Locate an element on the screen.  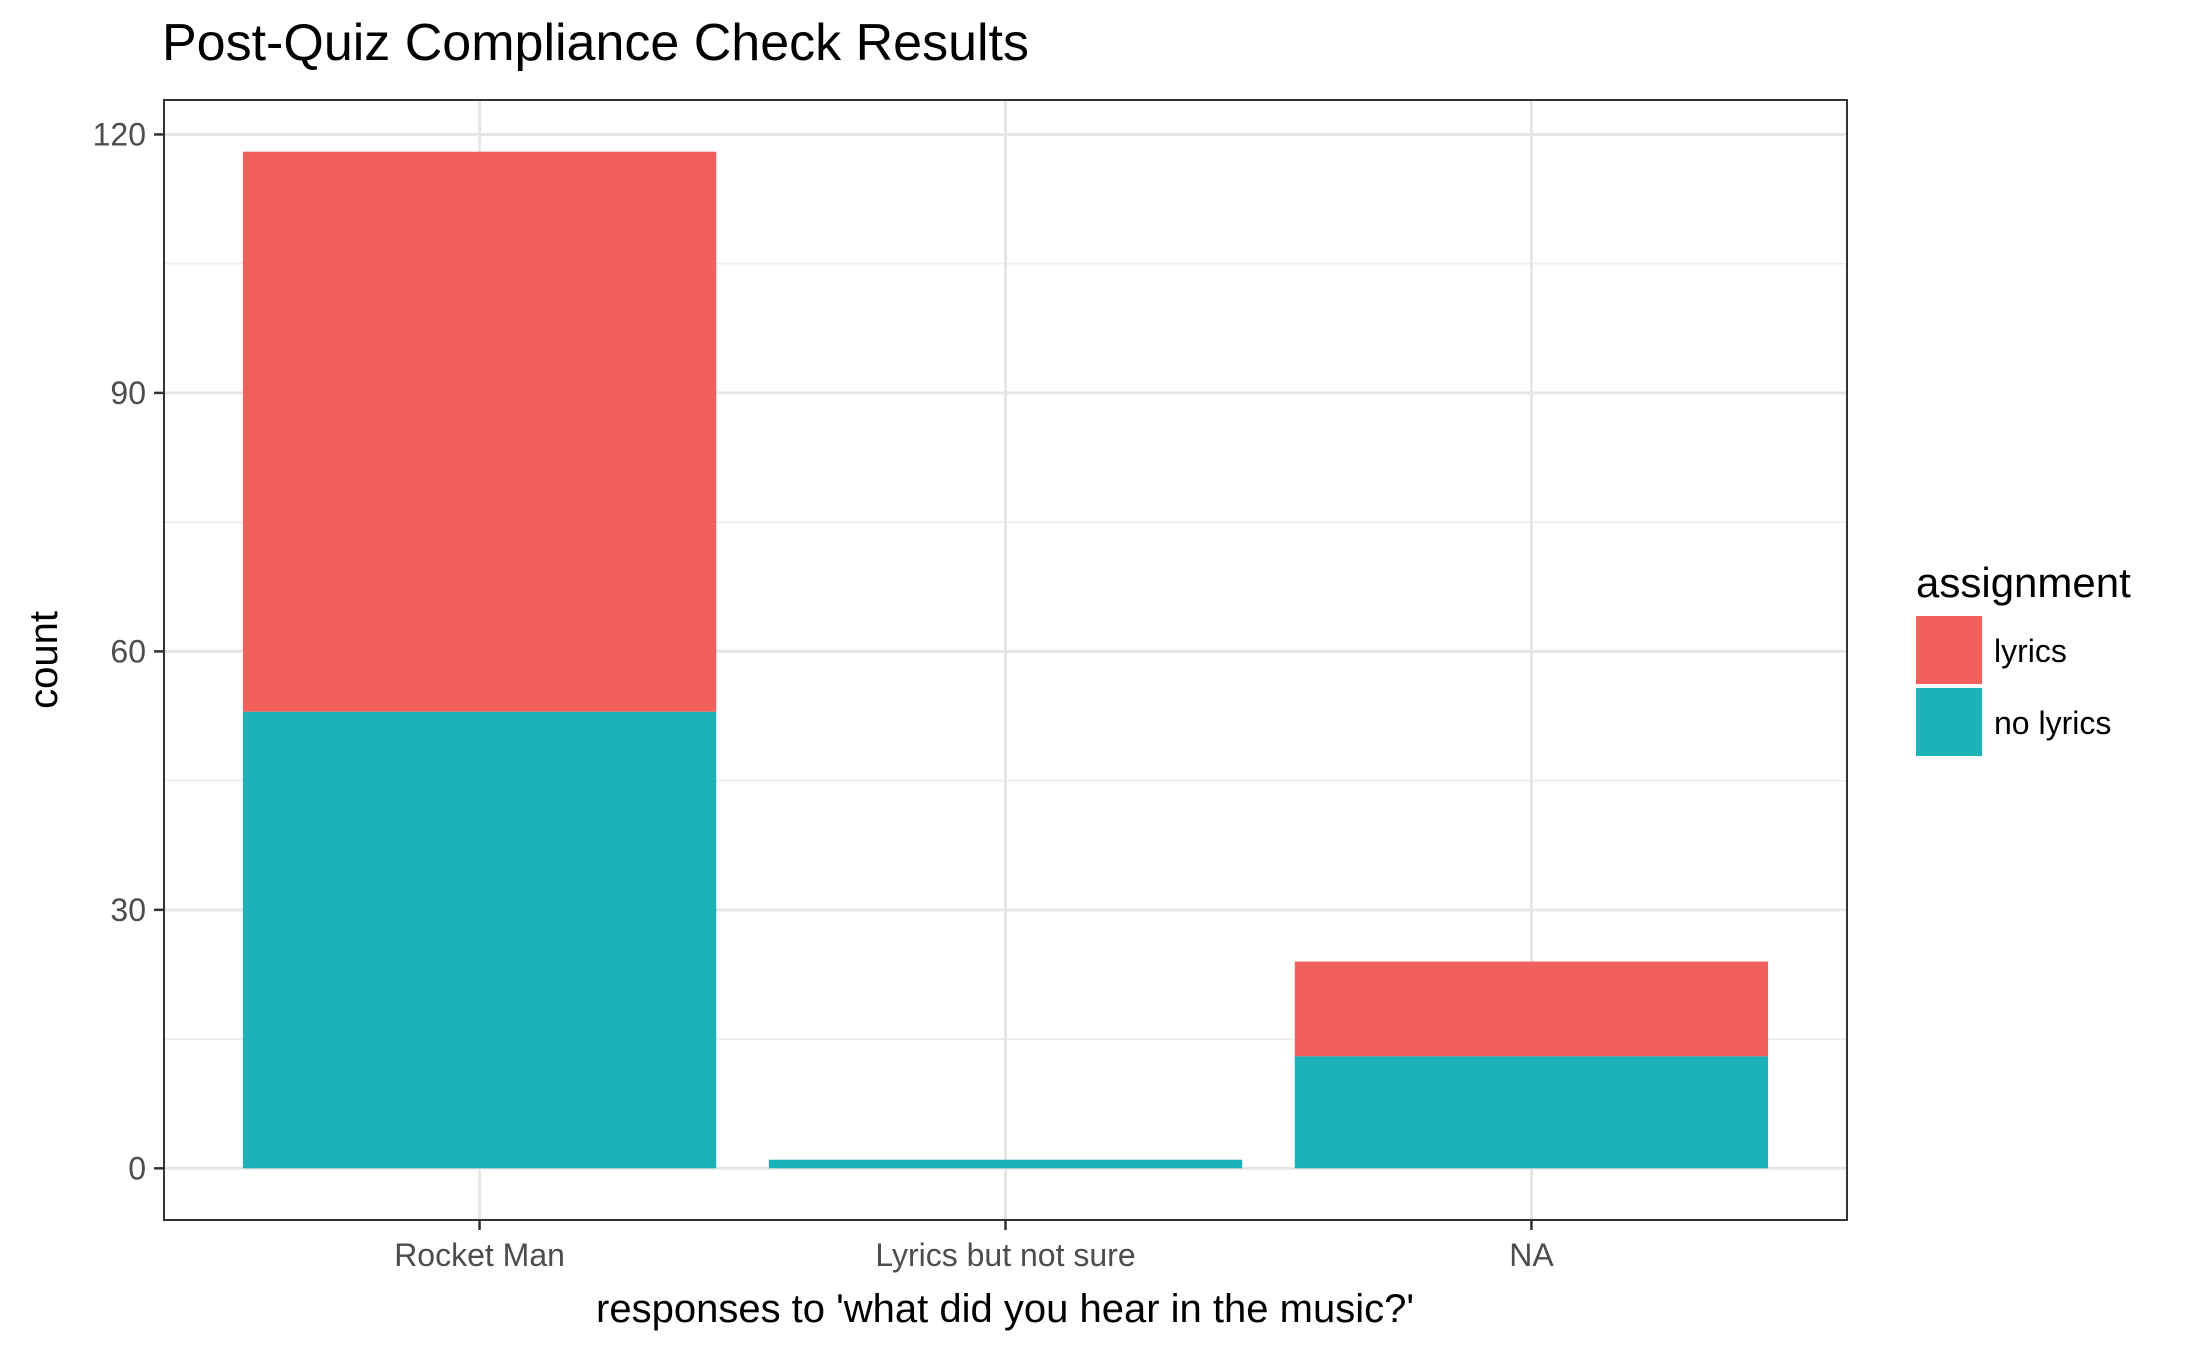
y-tick-label: 90 is located at coordinates (128, 393).